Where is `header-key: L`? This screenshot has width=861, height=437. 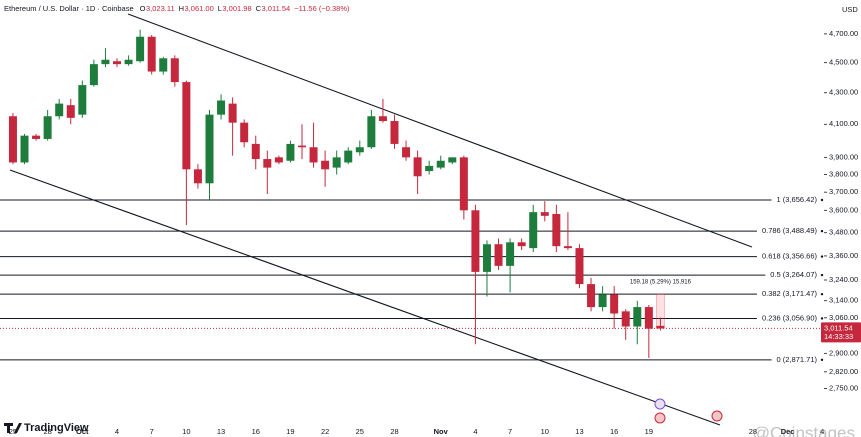 header-key: L is located at coordinates (220, 8).